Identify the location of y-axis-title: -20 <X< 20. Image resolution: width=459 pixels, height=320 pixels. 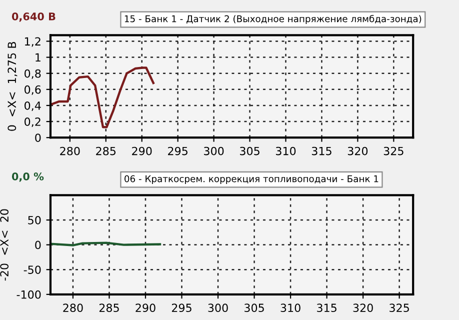
(4, 245).